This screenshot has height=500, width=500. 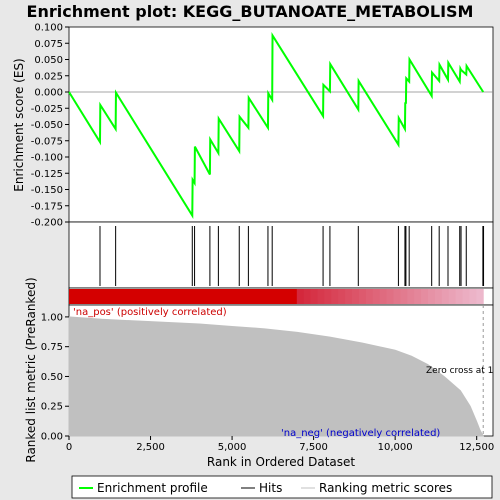 I want to click on es-y-tick-label: 0.100, so click(x=48, y=28).